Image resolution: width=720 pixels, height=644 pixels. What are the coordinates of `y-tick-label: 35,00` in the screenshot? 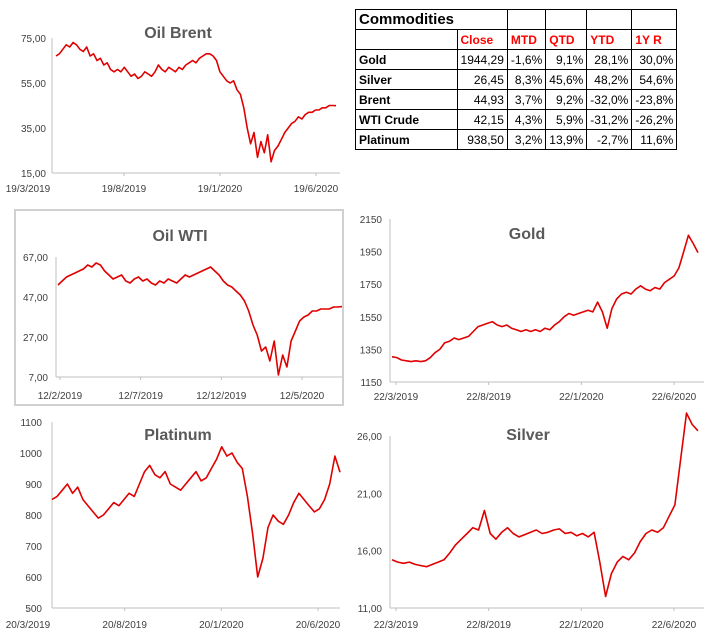 It's located at (33, 129).